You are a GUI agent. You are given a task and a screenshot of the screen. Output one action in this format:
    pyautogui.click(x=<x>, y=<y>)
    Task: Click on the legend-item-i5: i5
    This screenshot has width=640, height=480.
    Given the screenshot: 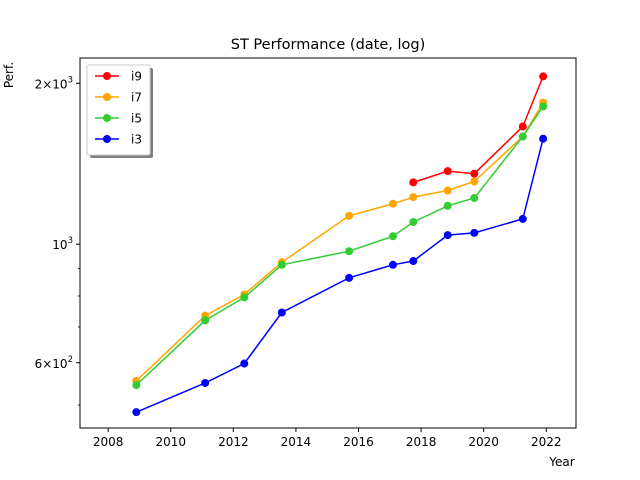 What is the action you would take?
    pyautogui.click(x=118, y=119)
    